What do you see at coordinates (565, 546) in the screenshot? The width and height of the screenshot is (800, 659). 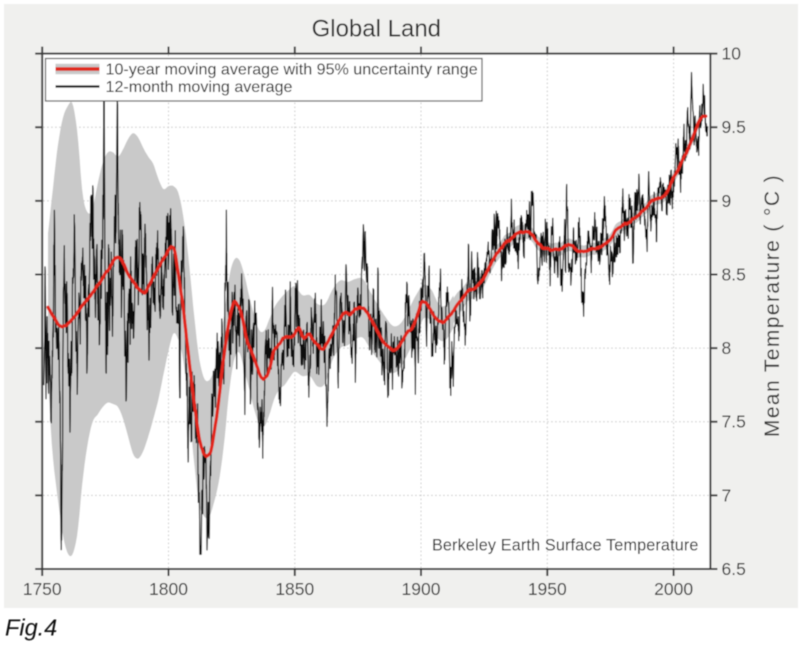 I see `svg-text:Berkeley Earth Surface Tempera: Berkeley Earth Surface Temperature` at bounding box center [565, 546].